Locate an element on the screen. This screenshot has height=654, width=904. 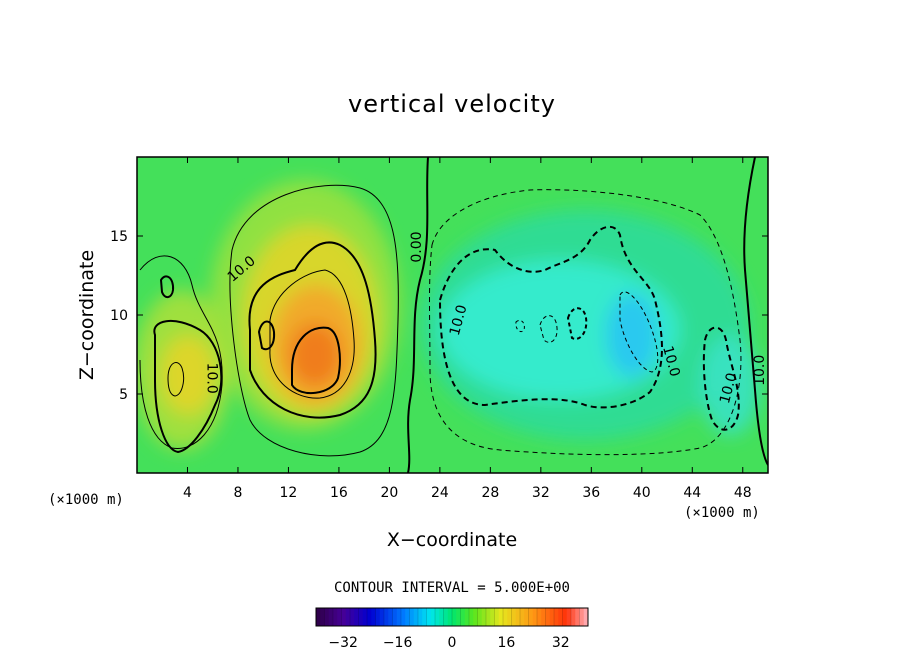
x-unit-right: (×1000 m) is located at coordinates (722, 513).